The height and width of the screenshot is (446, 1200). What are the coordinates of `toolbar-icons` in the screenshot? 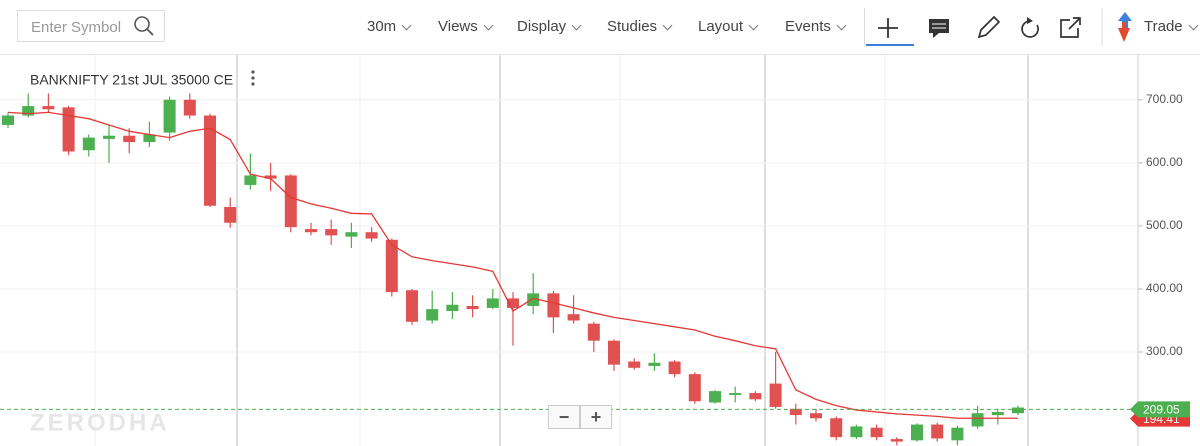 It's located at (999, 27).